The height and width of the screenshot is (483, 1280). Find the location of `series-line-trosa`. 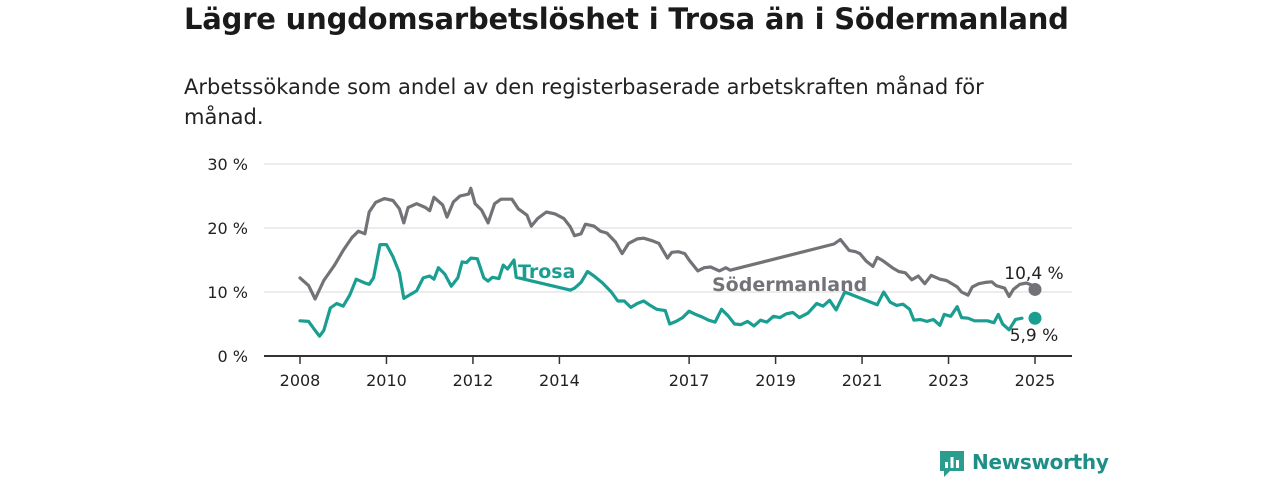

series-line-trosa is located at coordinates (661, 290).